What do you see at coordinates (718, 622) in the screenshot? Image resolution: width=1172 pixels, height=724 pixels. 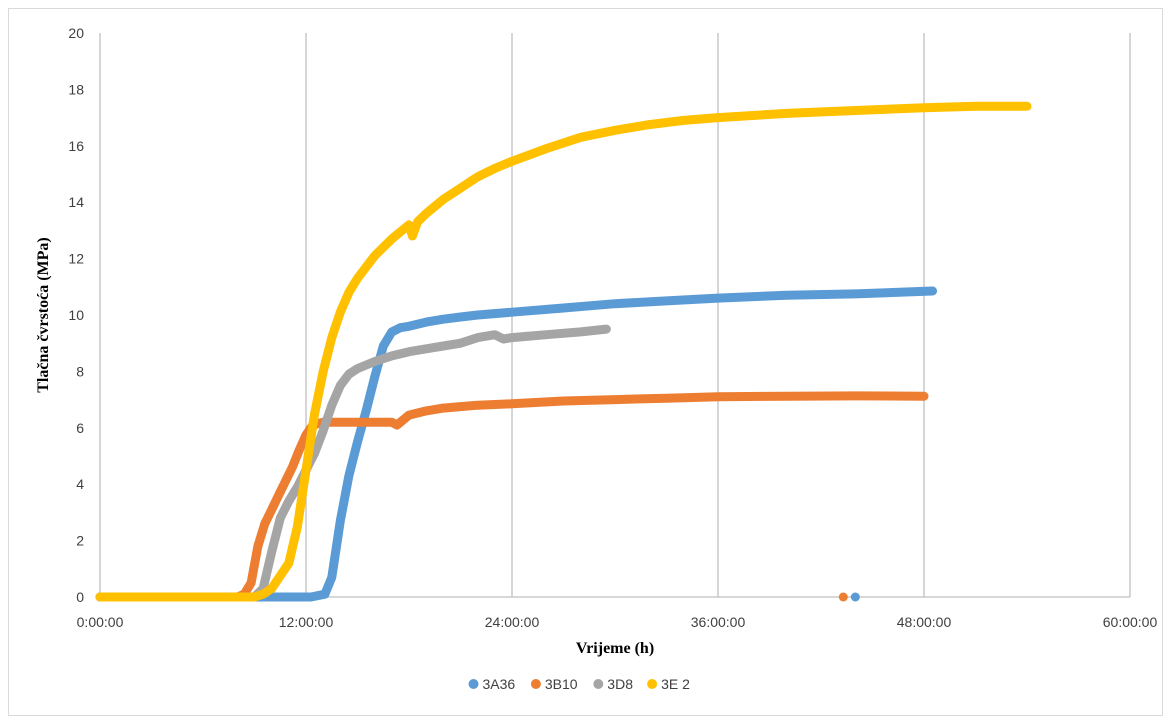 I see `x-tick-label: 36:00:00` at bounding box center [718, 622].